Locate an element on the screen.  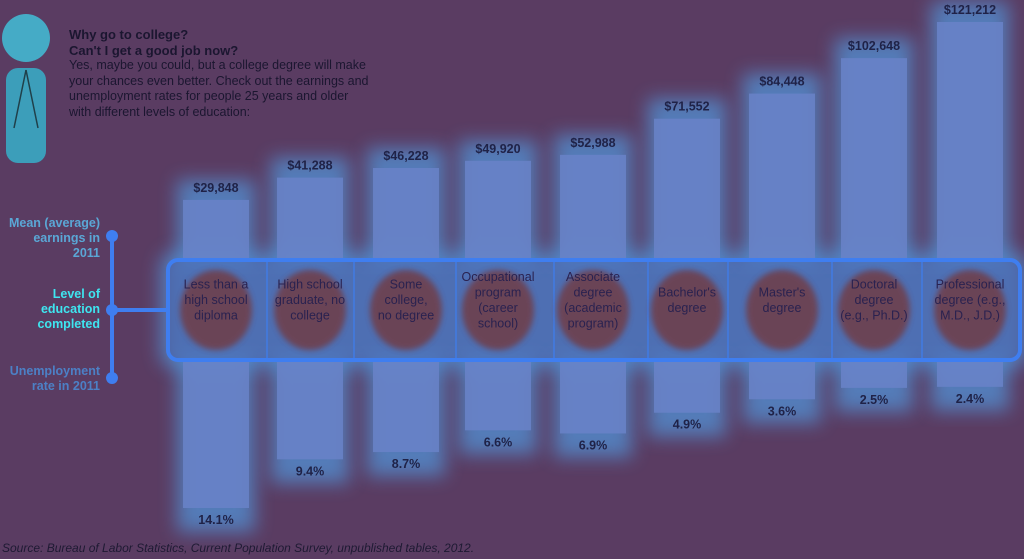
education-row-label: Level of education completed is located at coordinates (50, 309).